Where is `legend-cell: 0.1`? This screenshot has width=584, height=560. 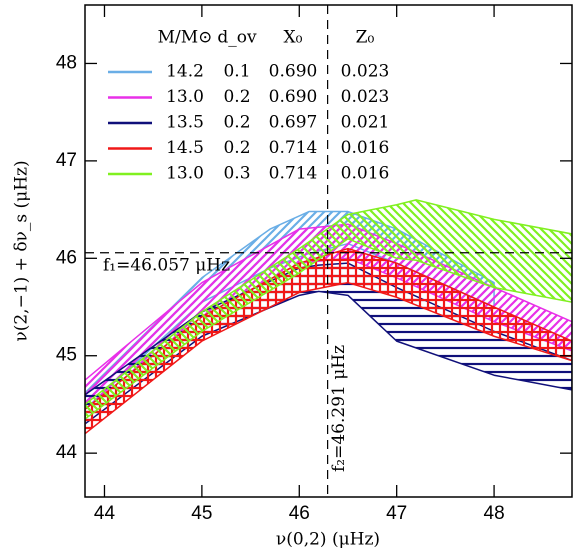
legend-cell: 0.1 is located at coordinates (236, 72).